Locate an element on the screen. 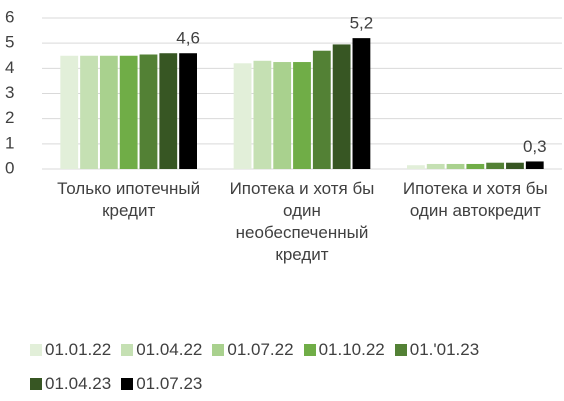 This screenshot has height=401, width=564. x-tick-label: Ипотека и хотя бы один автокредит is located at coordinates (475, 199).